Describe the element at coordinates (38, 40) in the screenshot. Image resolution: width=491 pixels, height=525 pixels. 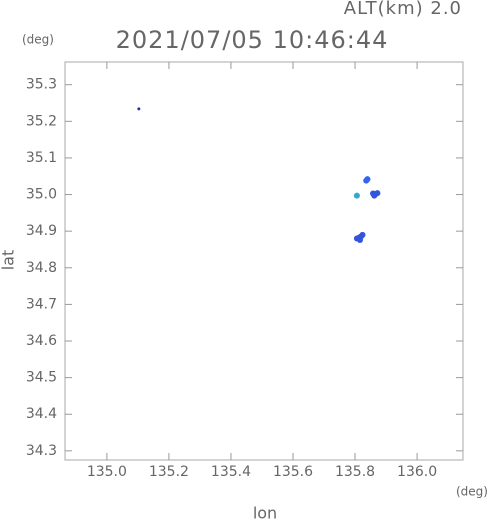
I see `y-unit: (deg)` at that location.